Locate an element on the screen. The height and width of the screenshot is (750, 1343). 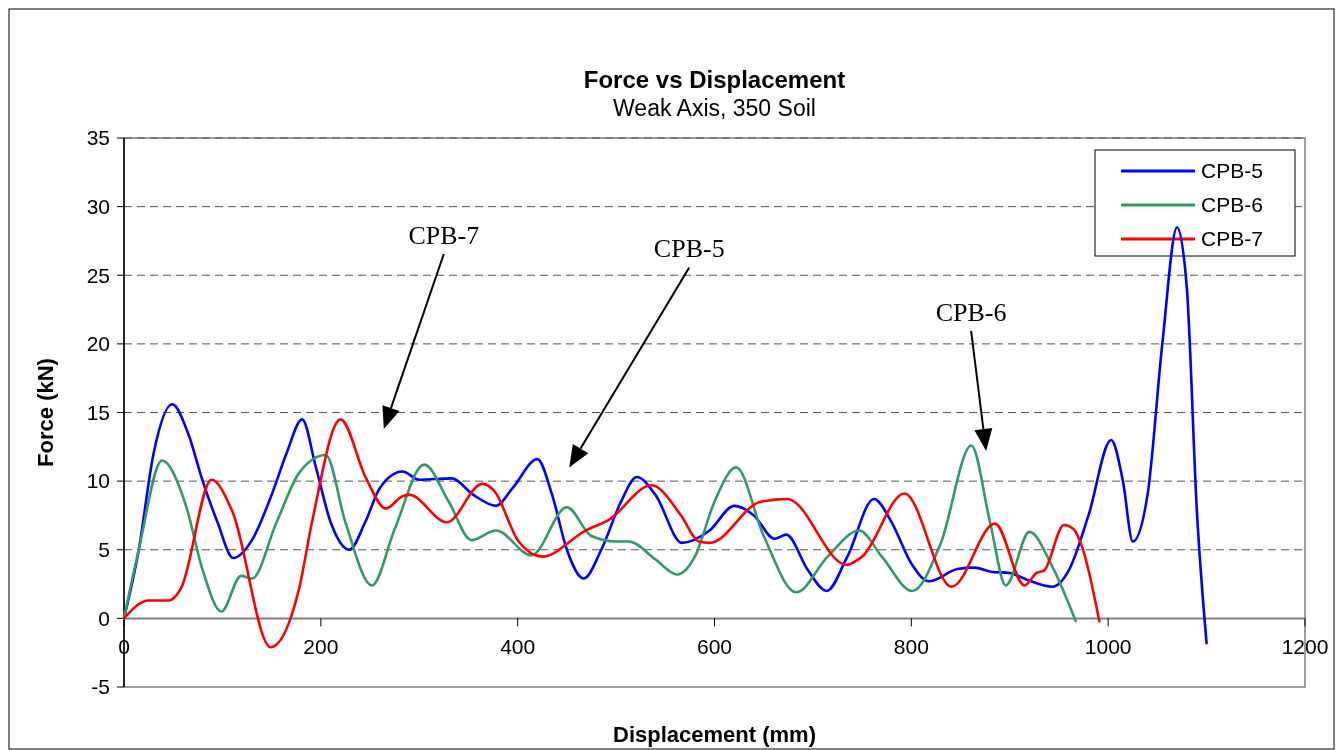
x-tick-label: 1200 is located at coordinates (1305, 647).